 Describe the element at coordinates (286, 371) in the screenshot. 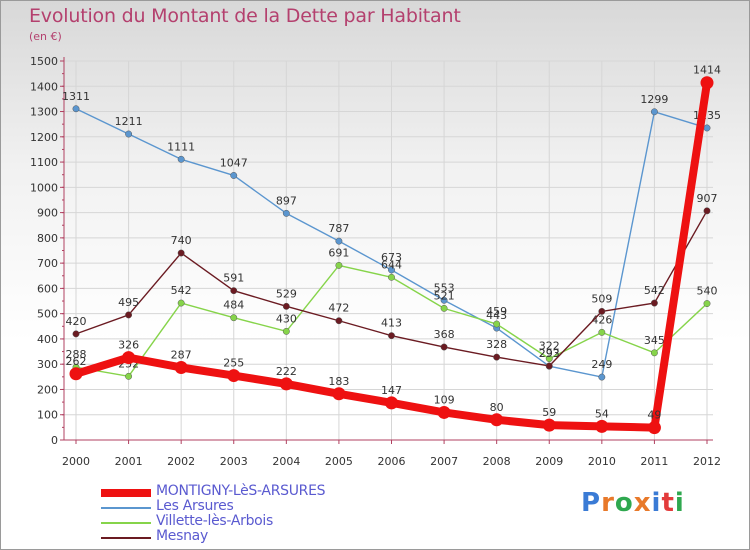

I see `data-label: 222` at that location.